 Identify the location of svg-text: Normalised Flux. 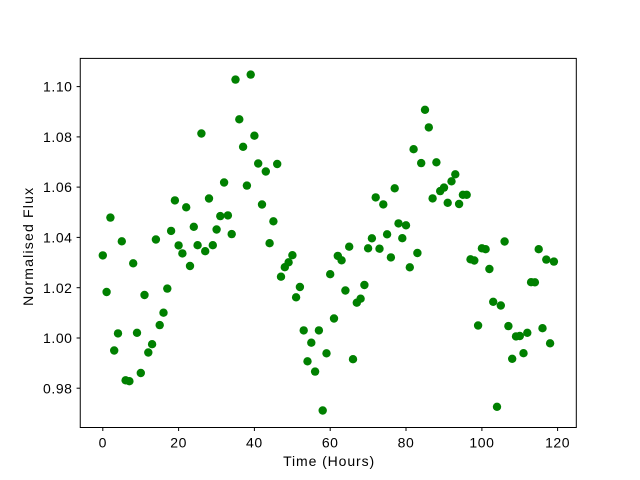
(28, 246).